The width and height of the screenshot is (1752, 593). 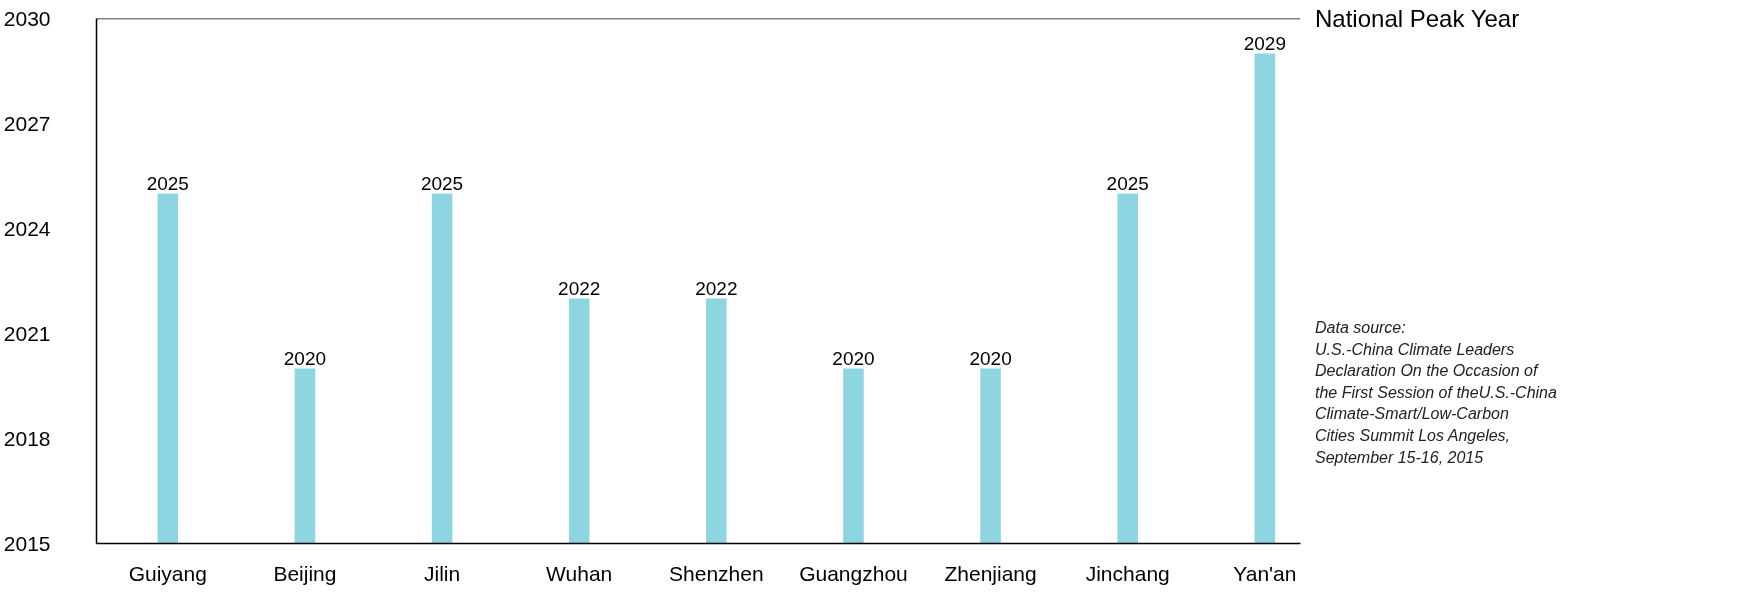 I want to click on y-tick-label: 2027, so click(x=27, y=123).